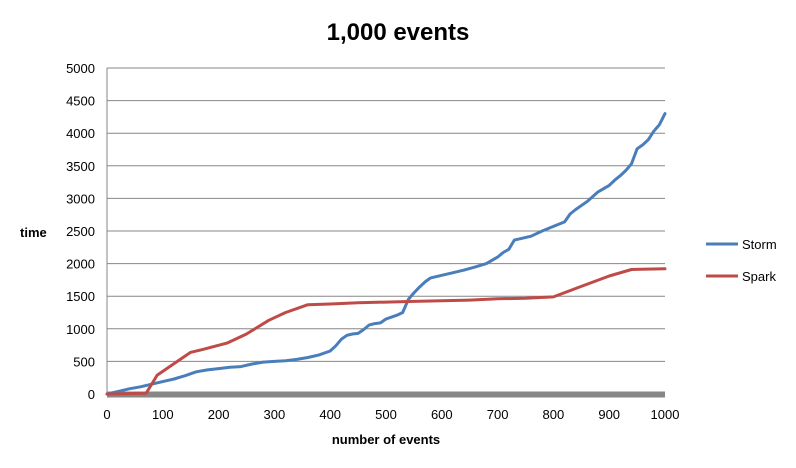 The image size is (796, 468). What do you see at coordinates (80, 68) in the screenshot?
I see `y-tick-label: 5000` at bounding box center [80, 68].